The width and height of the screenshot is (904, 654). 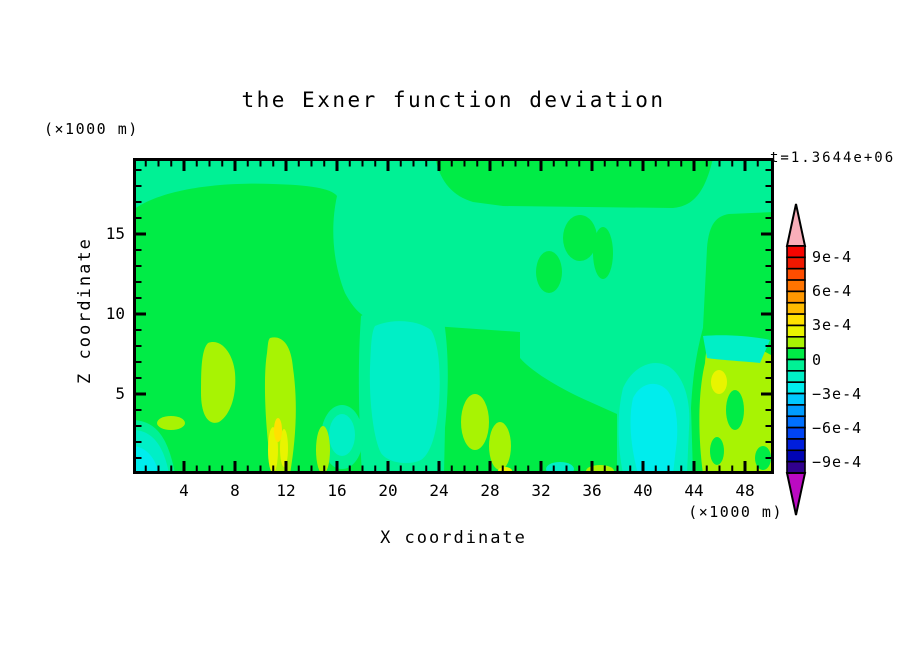 I want to click on contour-region-cyan-corner-core, so click(x=146, y=460).